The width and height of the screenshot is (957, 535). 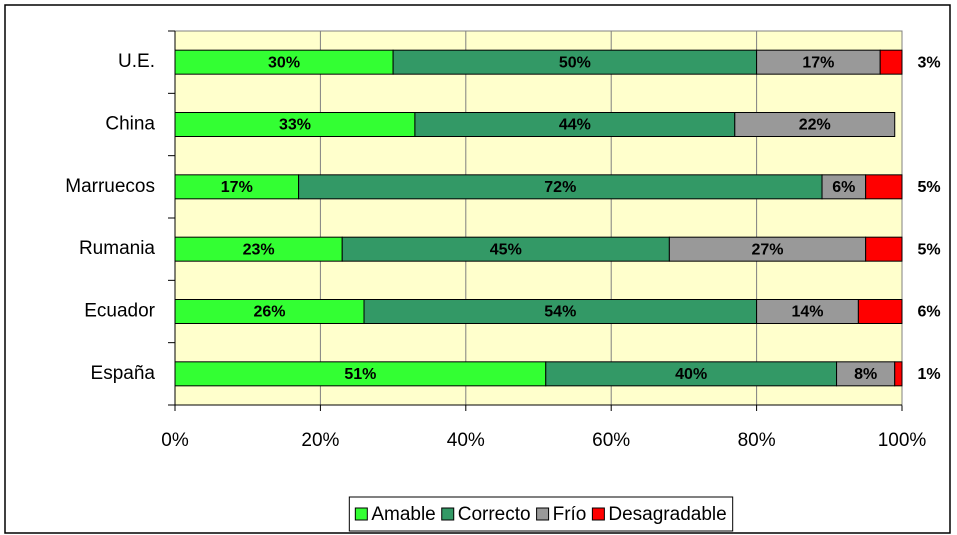 What do you see at coordinates (575, 125) in the screenshot?
I see `data-label: 44%` at bounding box center [575, 125].